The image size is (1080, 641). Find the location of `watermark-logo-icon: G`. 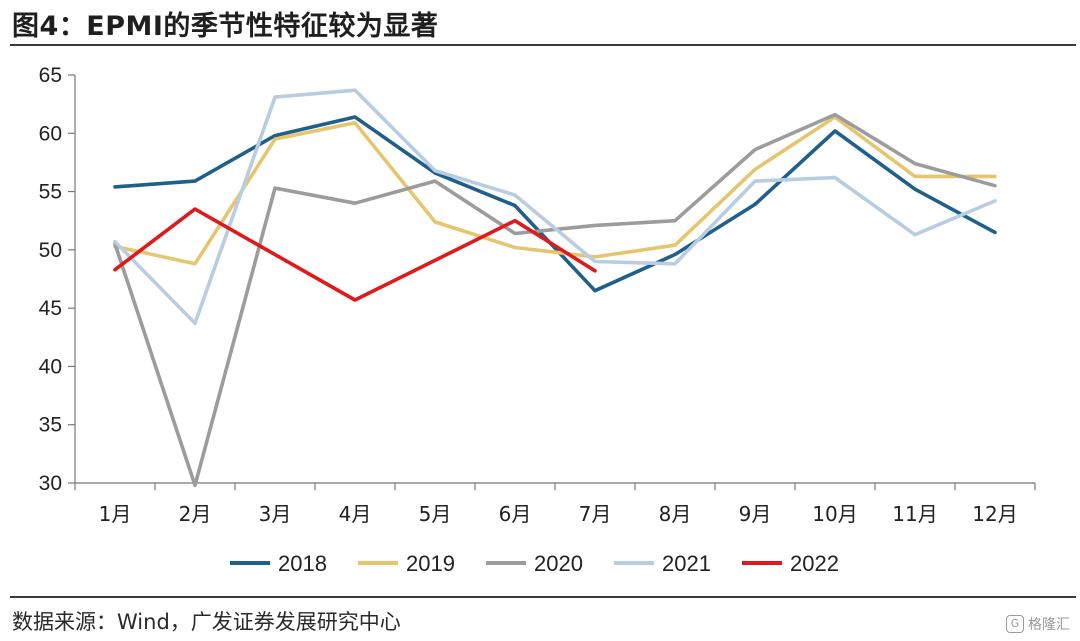

watermark-logo-icon: G is located at coordinates (1015, 624).